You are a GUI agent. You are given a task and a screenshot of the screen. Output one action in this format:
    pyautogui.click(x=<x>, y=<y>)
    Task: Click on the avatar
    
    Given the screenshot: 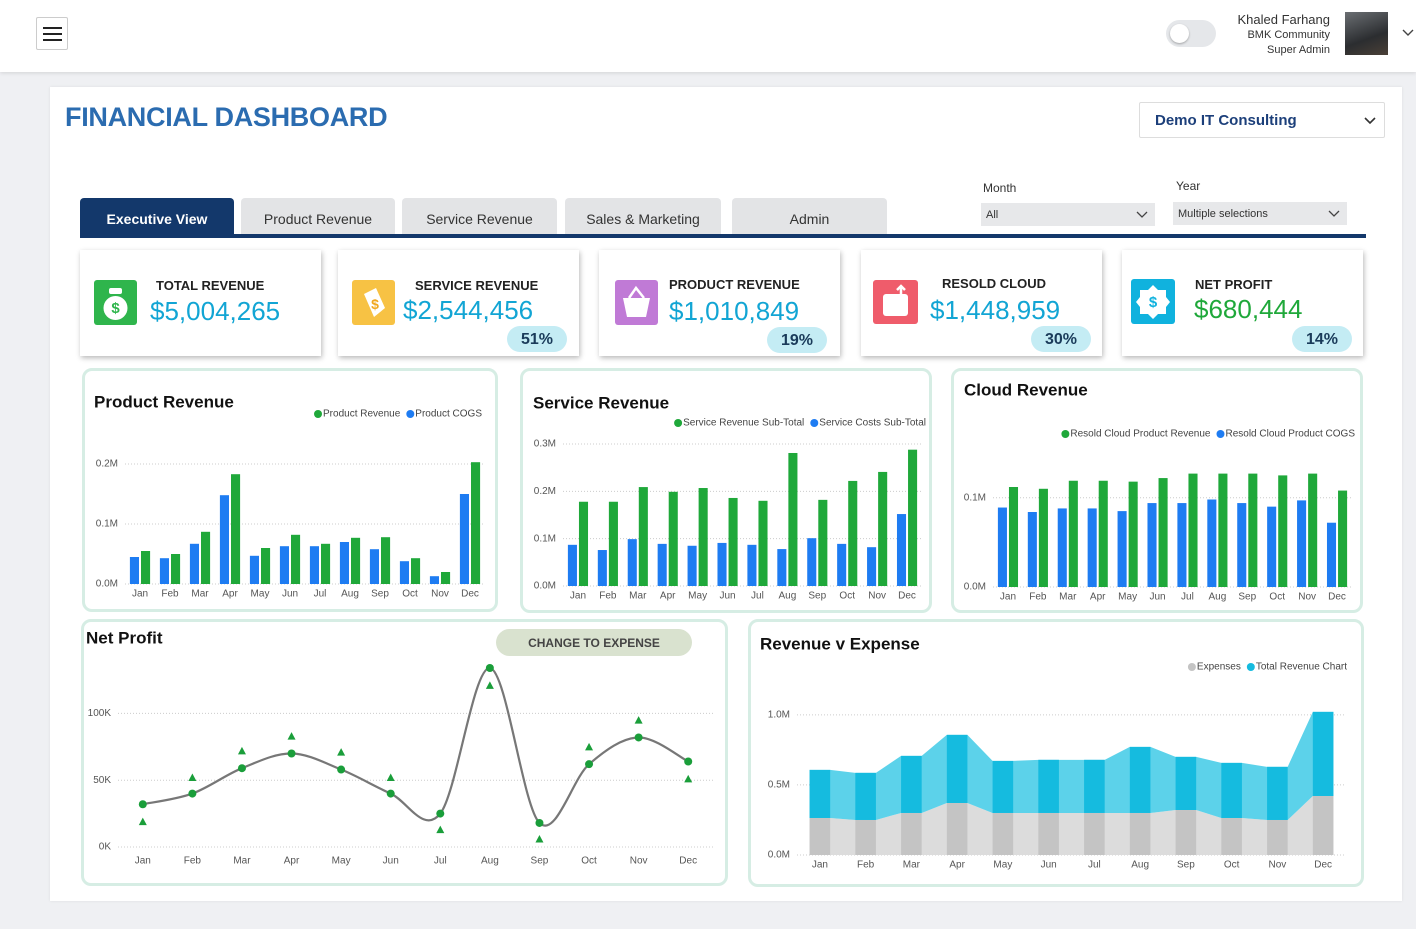 What is the action you would take?
    pyautogui.click(x=1366, y=33)
    